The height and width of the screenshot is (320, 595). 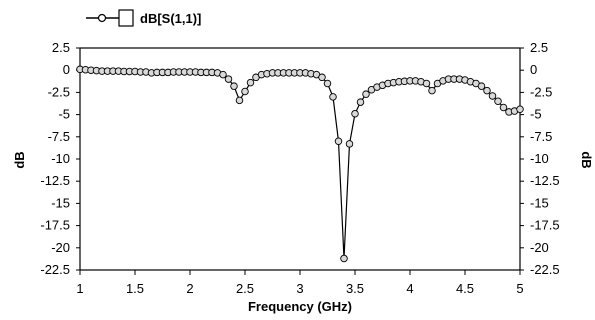 I want to click on left-y-tick-label: -22.5, so click(x=55, y=269).